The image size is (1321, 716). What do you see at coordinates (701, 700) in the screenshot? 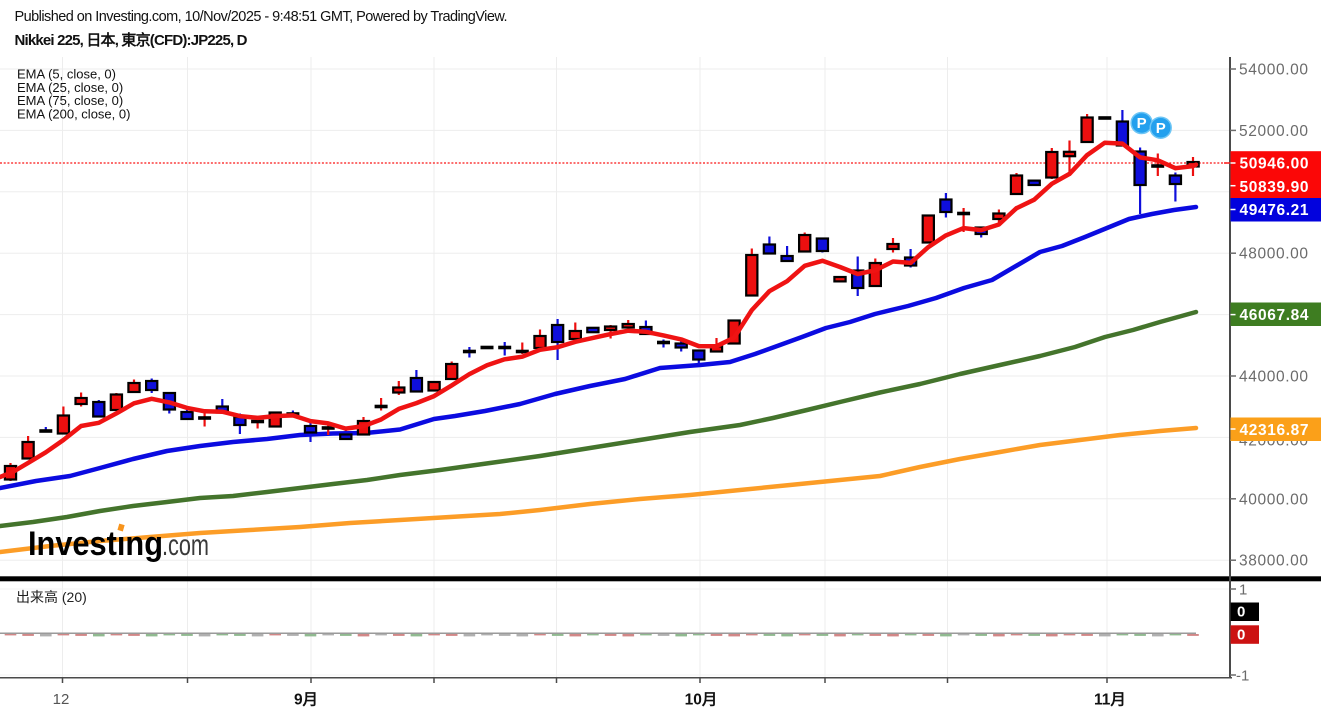
I see `svg-text: 10月` at bounding box center [701, 700].